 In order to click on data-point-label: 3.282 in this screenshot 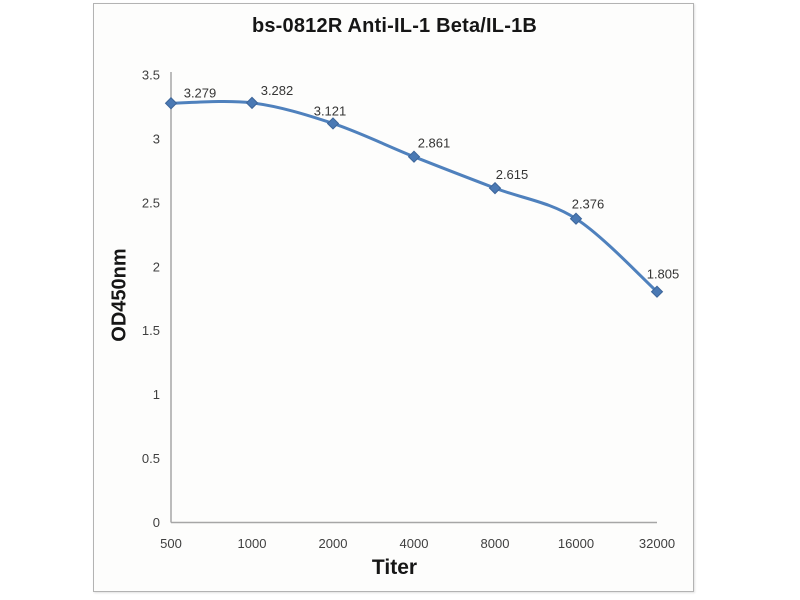, I will do `click(277, 90)`.